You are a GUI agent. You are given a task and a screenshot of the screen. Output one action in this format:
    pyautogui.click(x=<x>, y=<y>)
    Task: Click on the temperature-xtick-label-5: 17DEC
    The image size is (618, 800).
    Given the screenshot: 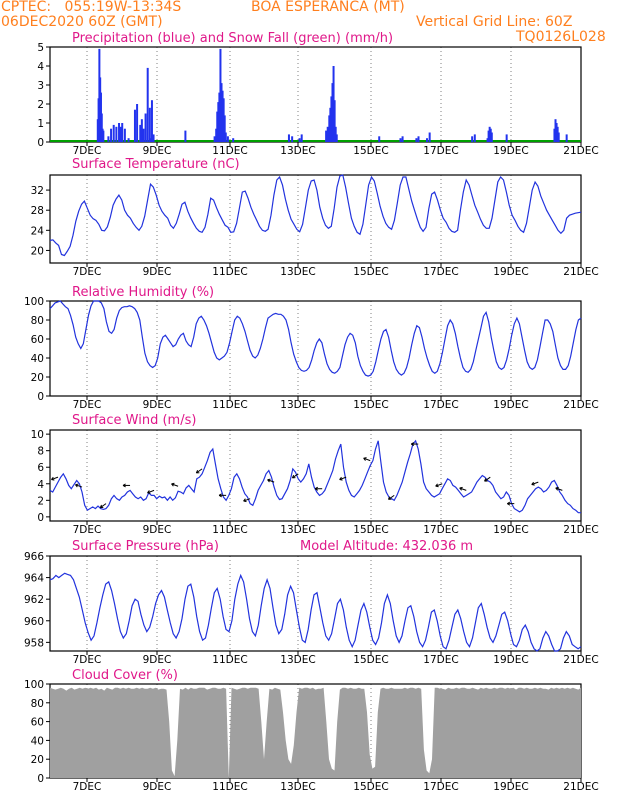 What is the action you would take?
    pyautogui.click(x=440, y=272)
    